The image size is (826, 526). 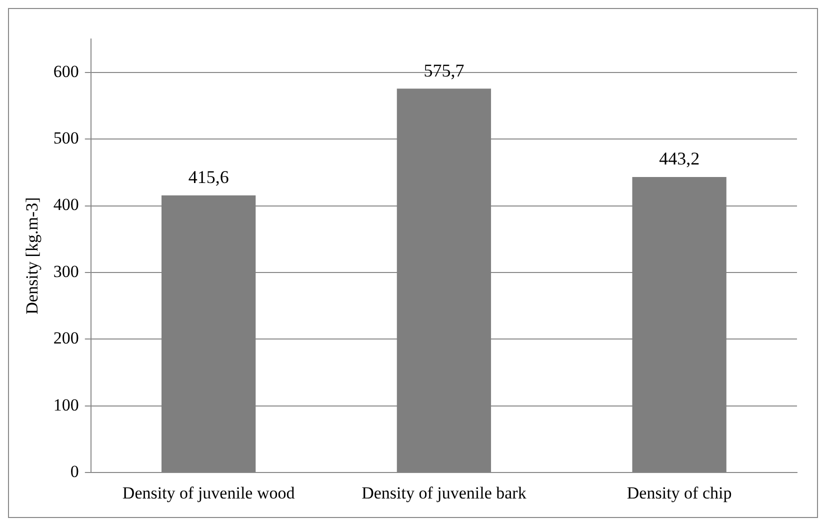 What do you see at coordinates (679, 158) in the screenshot?
I see `data-label: 443,2` at bounding box center [679, 158].